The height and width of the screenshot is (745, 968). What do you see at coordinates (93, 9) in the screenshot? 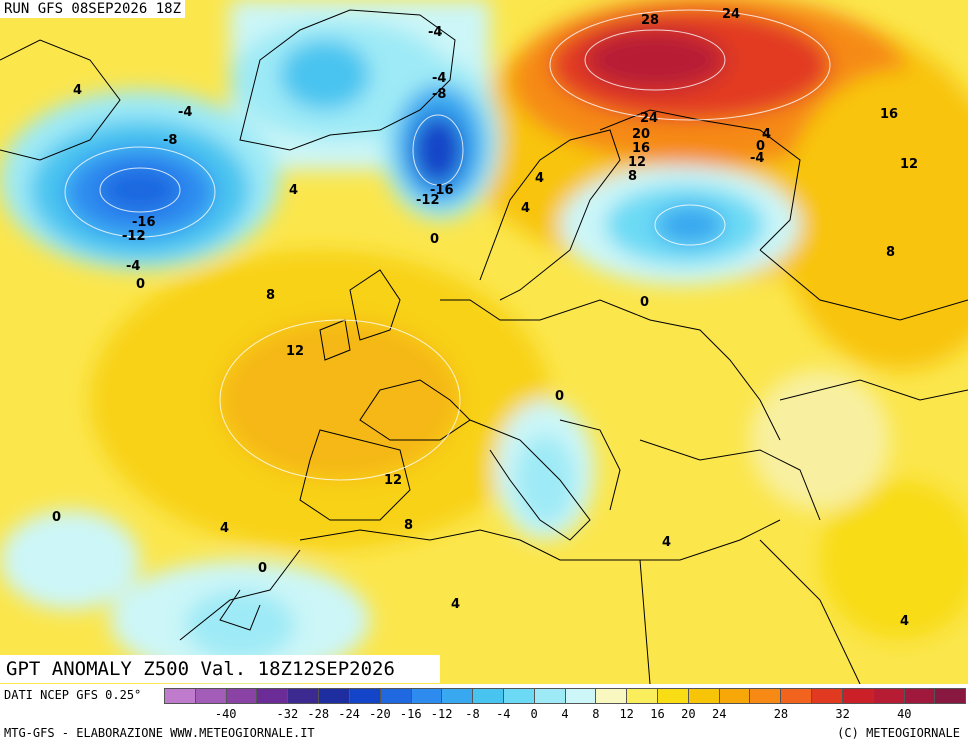
I see `run-label: RUN GFS 08SEP2026 18Z` at bounding box center [93, 9].